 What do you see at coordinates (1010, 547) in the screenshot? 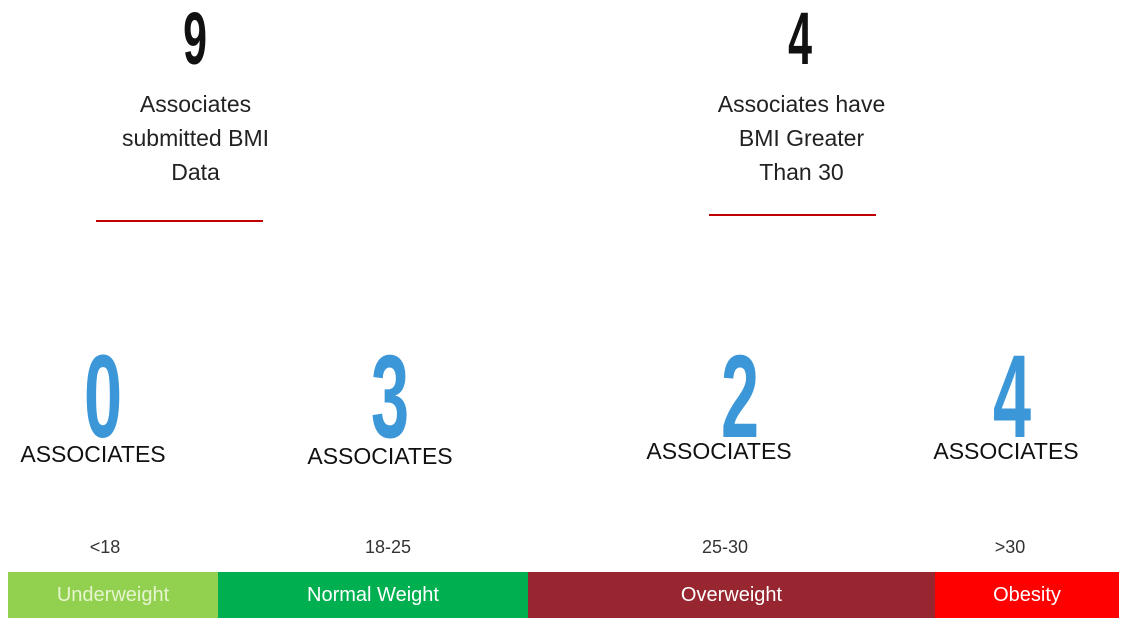
I see `category-range: >30` at bounding box center [1010, 547].